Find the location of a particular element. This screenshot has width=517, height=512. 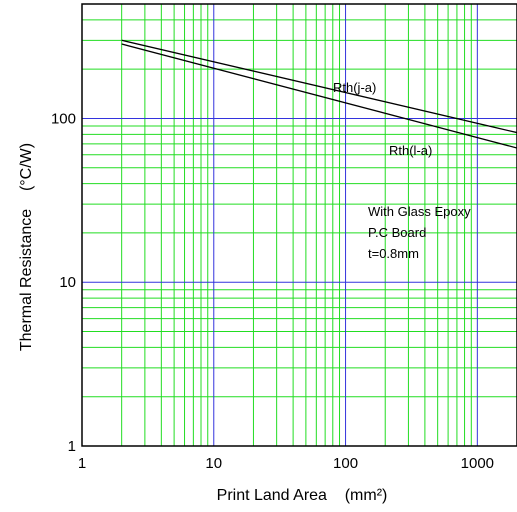

x-tick-label: 100 is located at coordinates (345, 463).